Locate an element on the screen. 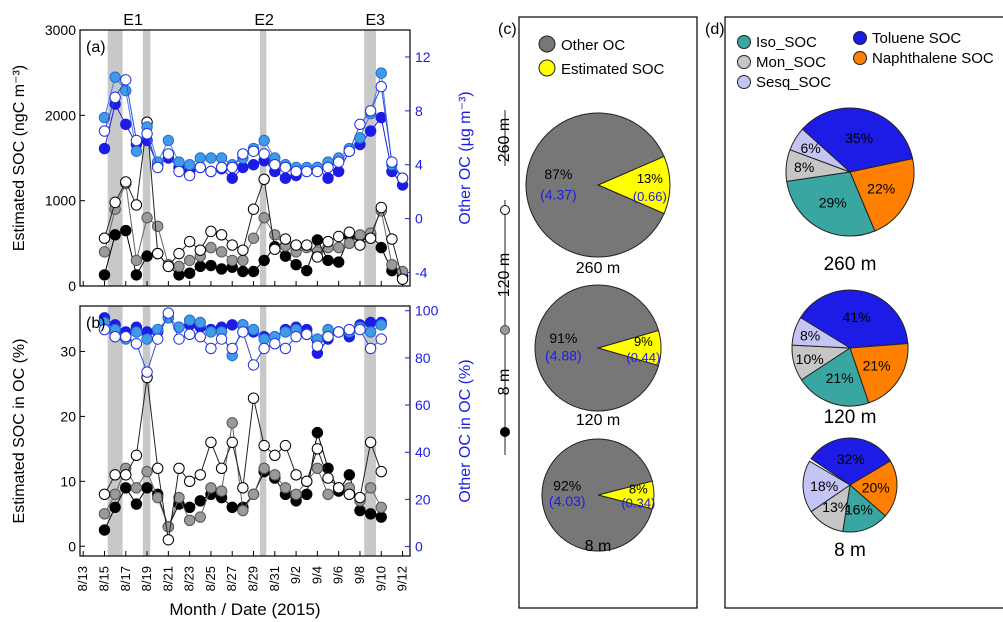  slice-label: 32% is located at coordinates (851, 459).